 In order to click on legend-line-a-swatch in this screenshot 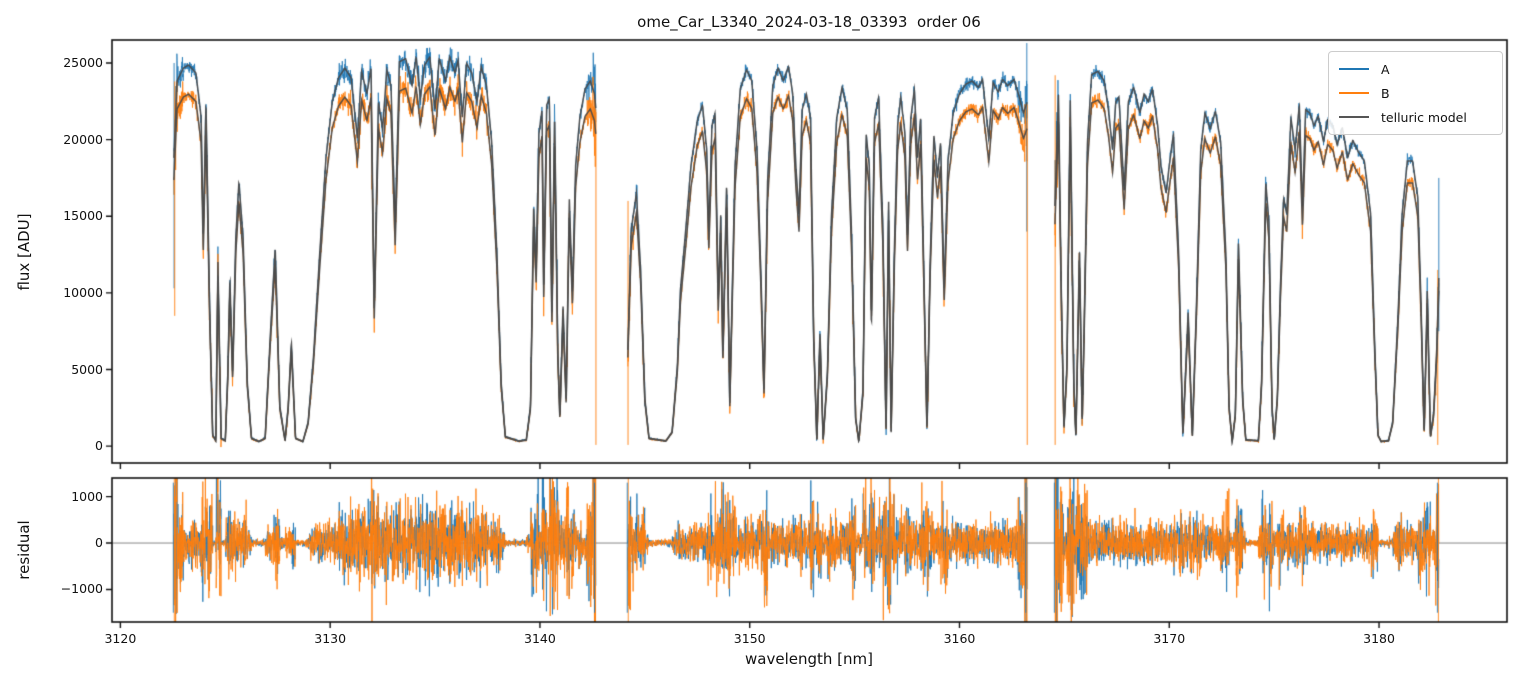, I will do `click(1354, 69)`.